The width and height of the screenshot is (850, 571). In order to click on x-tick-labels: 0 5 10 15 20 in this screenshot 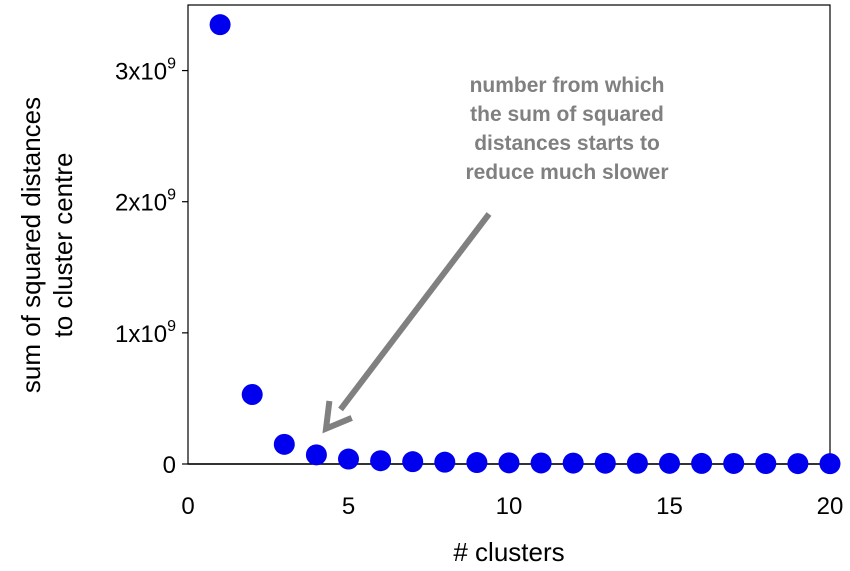, I will do `click(512, 506)`.